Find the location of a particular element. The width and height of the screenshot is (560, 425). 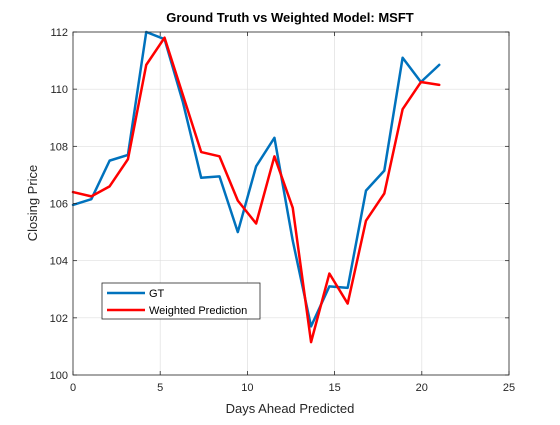

x-tick-label: 0 is located at coordinates (73, 388).